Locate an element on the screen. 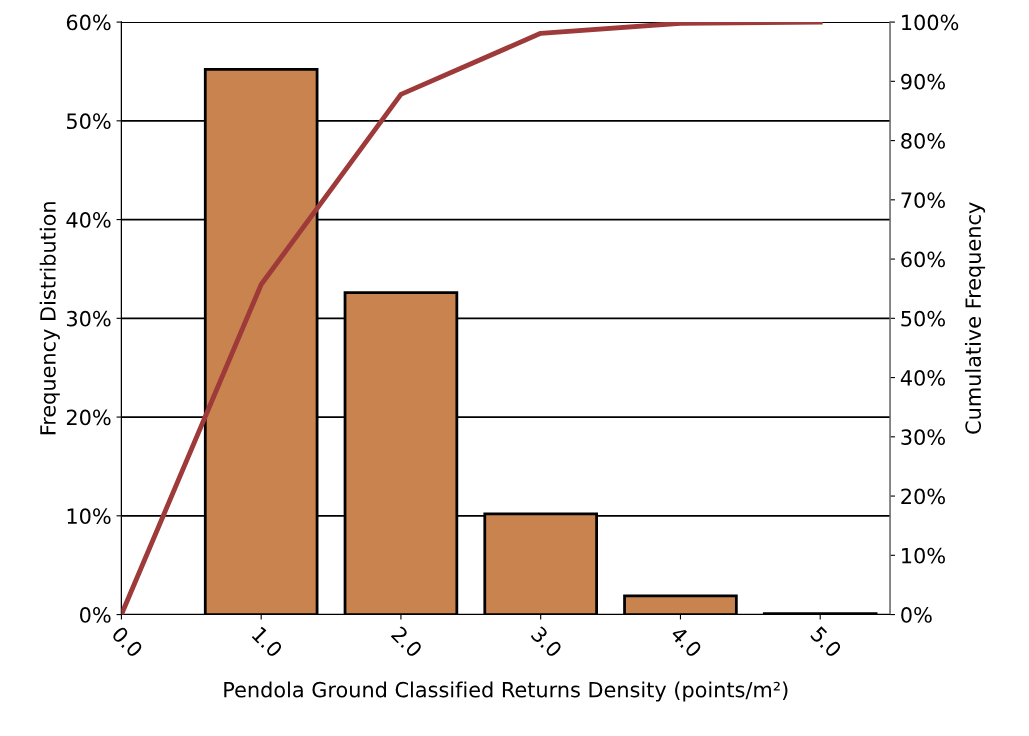 The height and width of the screenshot is (736, 1029). y2-tick-label: 20% is located at coordinates (923, 496).